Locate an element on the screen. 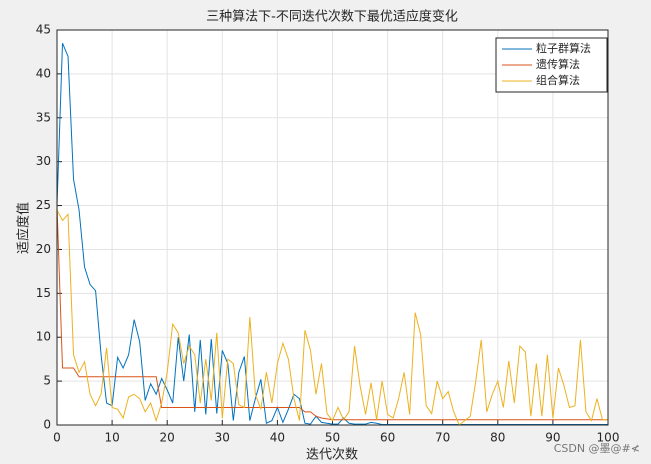 This screenshot has height=464, width=651. x-axis-label: 迭代次数 is located at coordinates (332, 455).